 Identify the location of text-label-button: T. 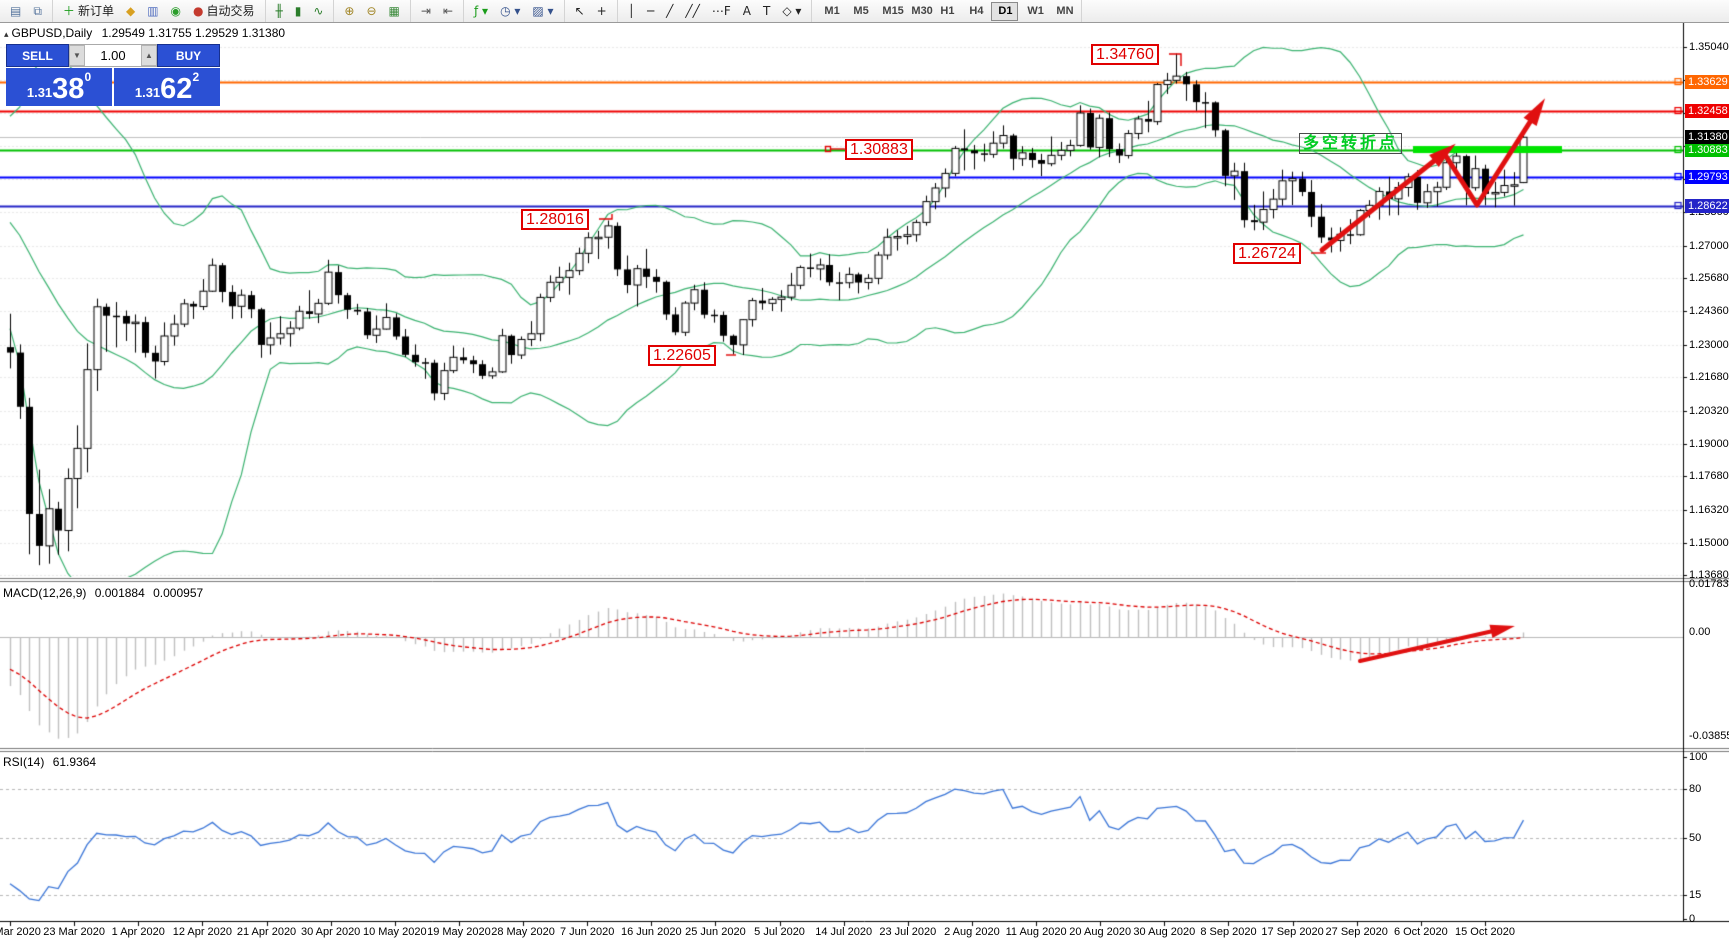
(766, 11).